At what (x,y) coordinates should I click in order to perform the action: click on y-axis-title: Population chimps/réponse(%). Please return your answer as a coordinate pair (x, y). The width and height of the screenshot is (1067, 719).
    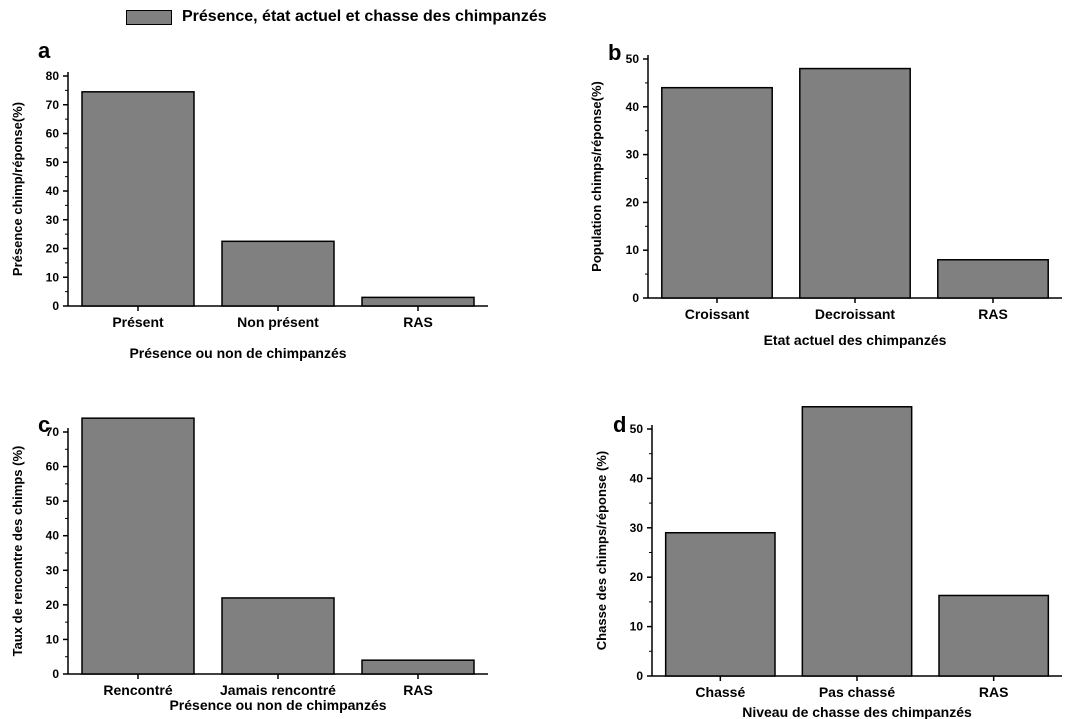
    Looking at the image, I should click on (596, 176).